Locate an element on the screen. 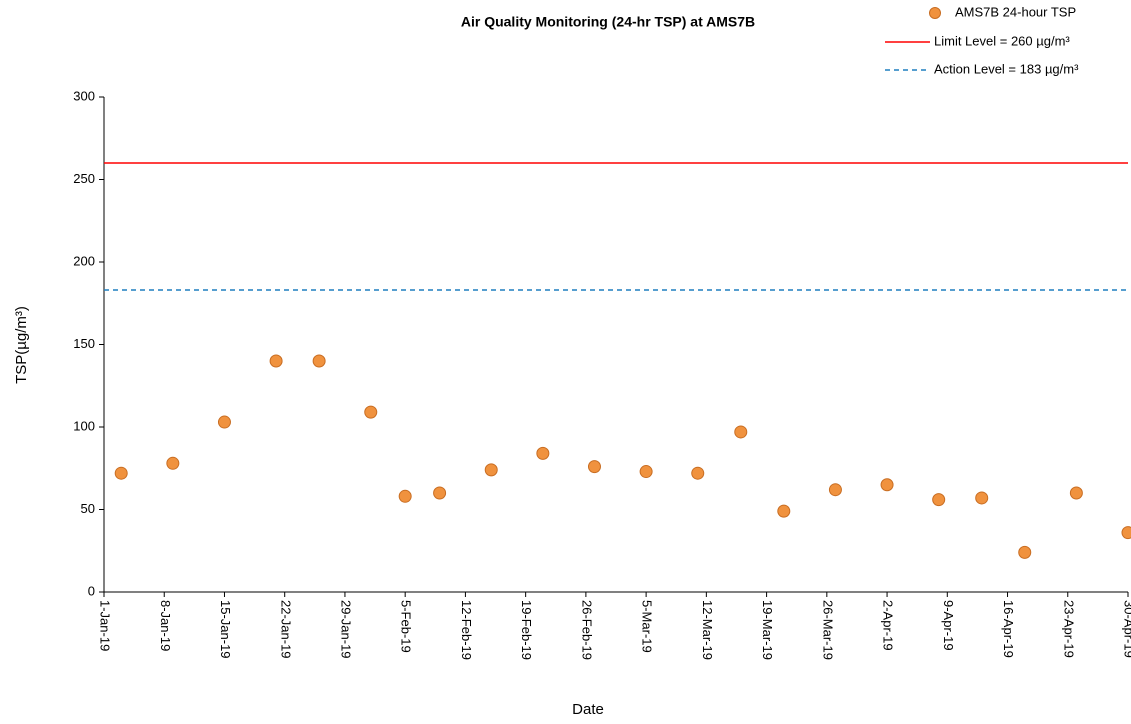  y-tick-label: 200 is located at coordinates (84, 260).